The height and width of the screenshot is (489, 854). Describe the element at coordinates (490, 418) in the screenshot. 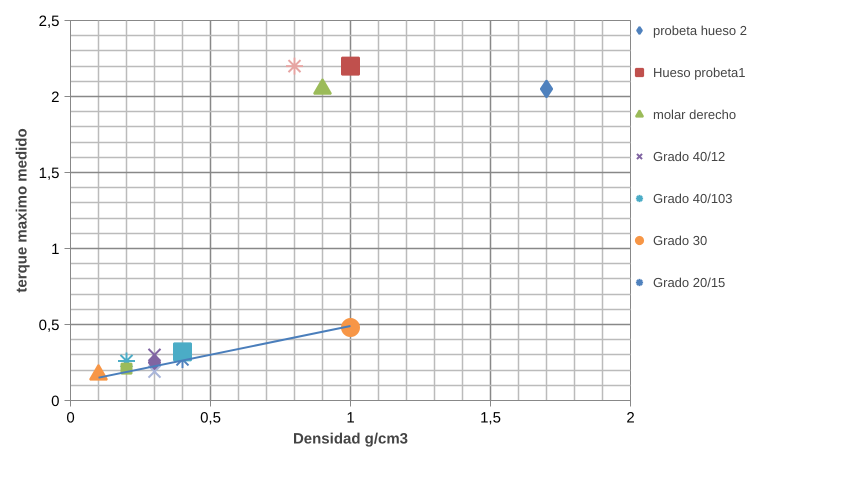

I see `x-tick-label: 1,5` at that location.